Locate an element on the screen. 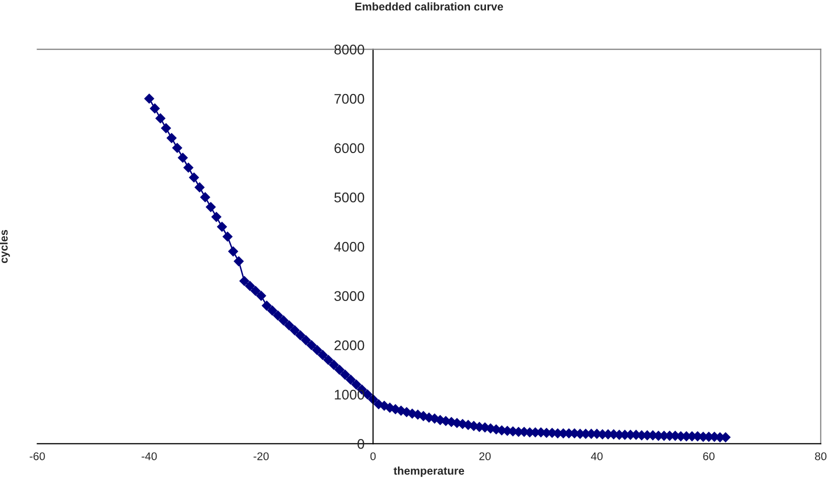  x-tick-label: 0 is located at coordinates (373, 456).